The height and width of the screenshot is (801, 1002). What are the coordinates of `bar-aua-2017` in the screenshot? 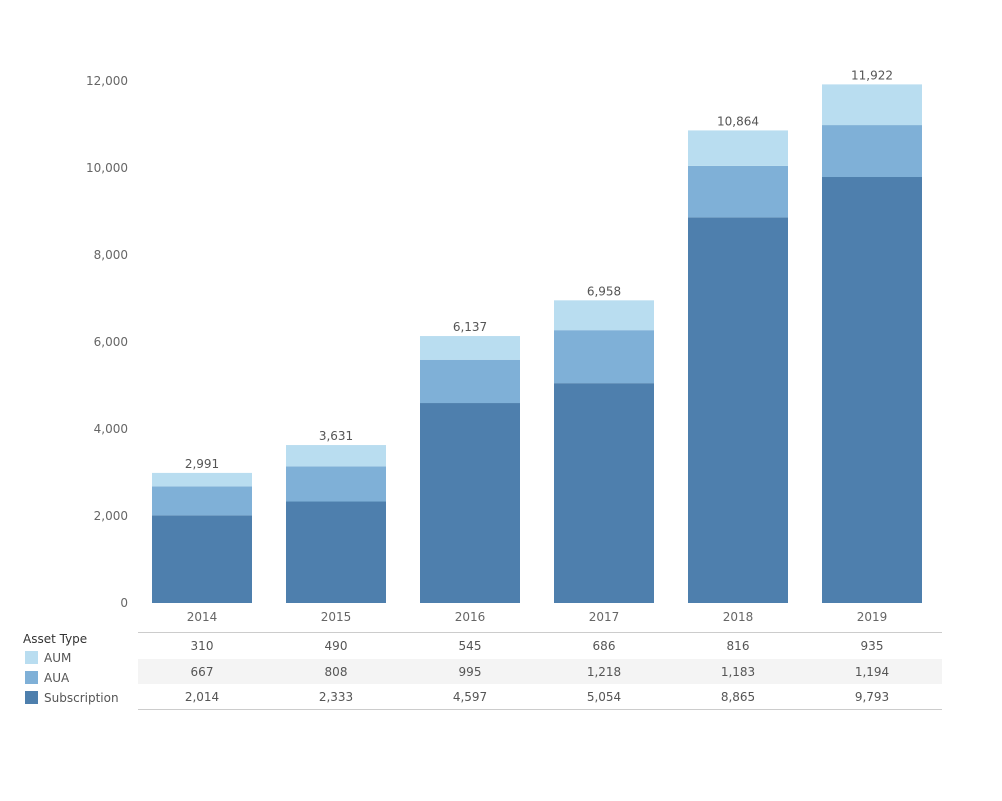 It's located at (604, 357).